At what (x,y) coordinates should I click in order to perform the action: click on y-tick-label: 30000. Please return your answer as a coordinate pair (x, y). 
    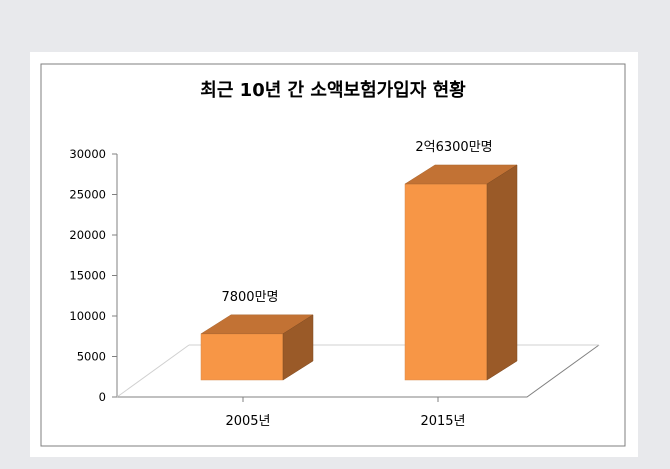
    Looking at the image, I should click on (87, 154).